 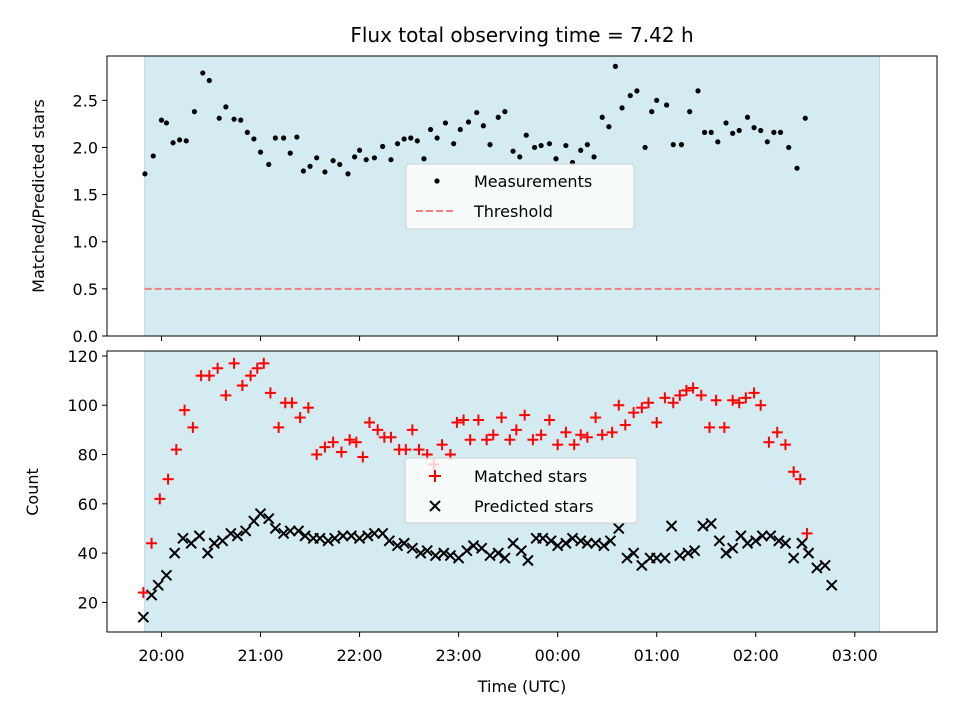 What do you see at coordinates (487, 565) in the screenshot?
I see `predicted-stars-points` at bounding box center [487, 565].